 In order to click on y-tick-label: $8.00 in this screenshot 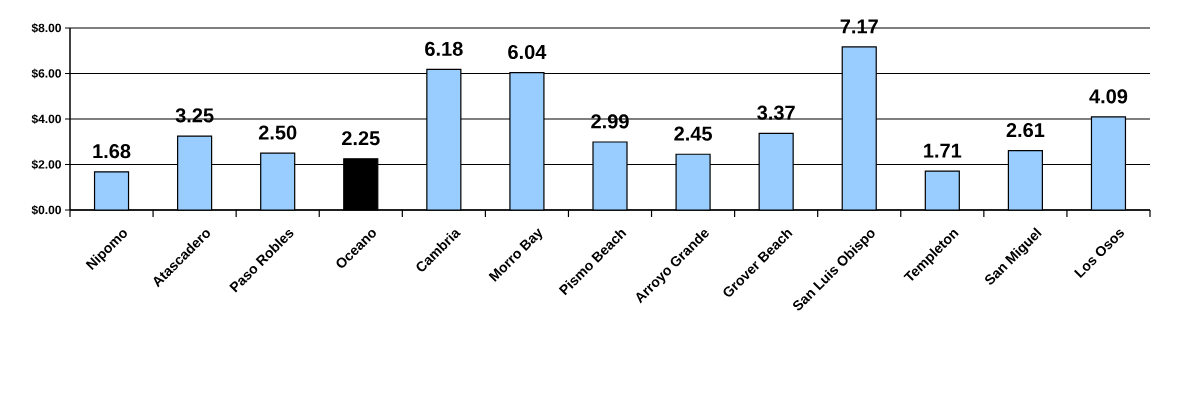, I will do `click(46, 28)`.